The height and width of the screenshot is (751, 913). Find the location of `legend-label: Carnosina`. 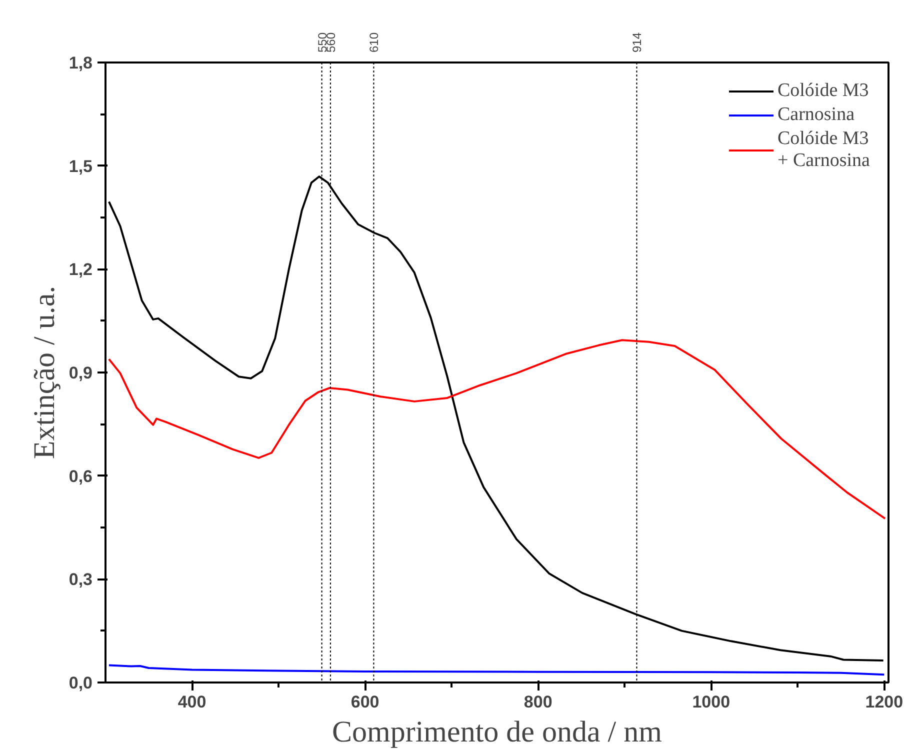

legend-label: Carnosina is located at coordinates (816, 115).